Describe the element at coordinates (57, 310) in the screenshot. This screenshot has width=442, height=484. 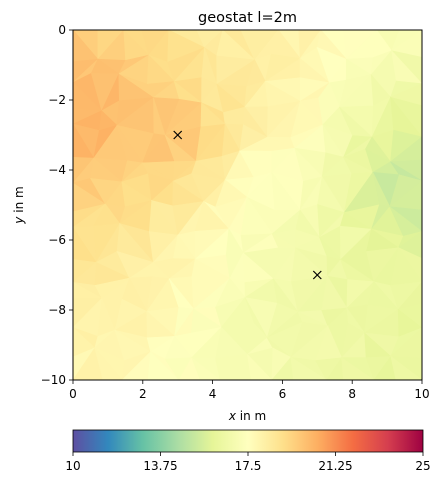
I see `y-tick-label: −8` at that location.